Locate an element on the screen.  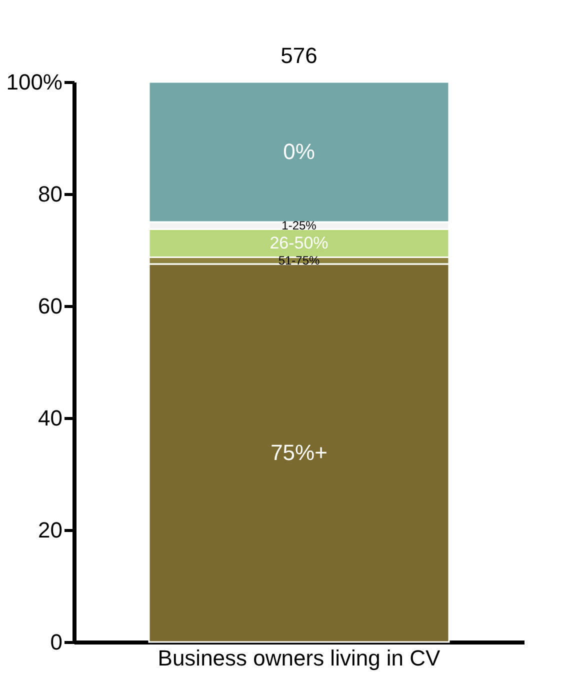
y-tick-label: 100% is located at coordinates (34, 82).